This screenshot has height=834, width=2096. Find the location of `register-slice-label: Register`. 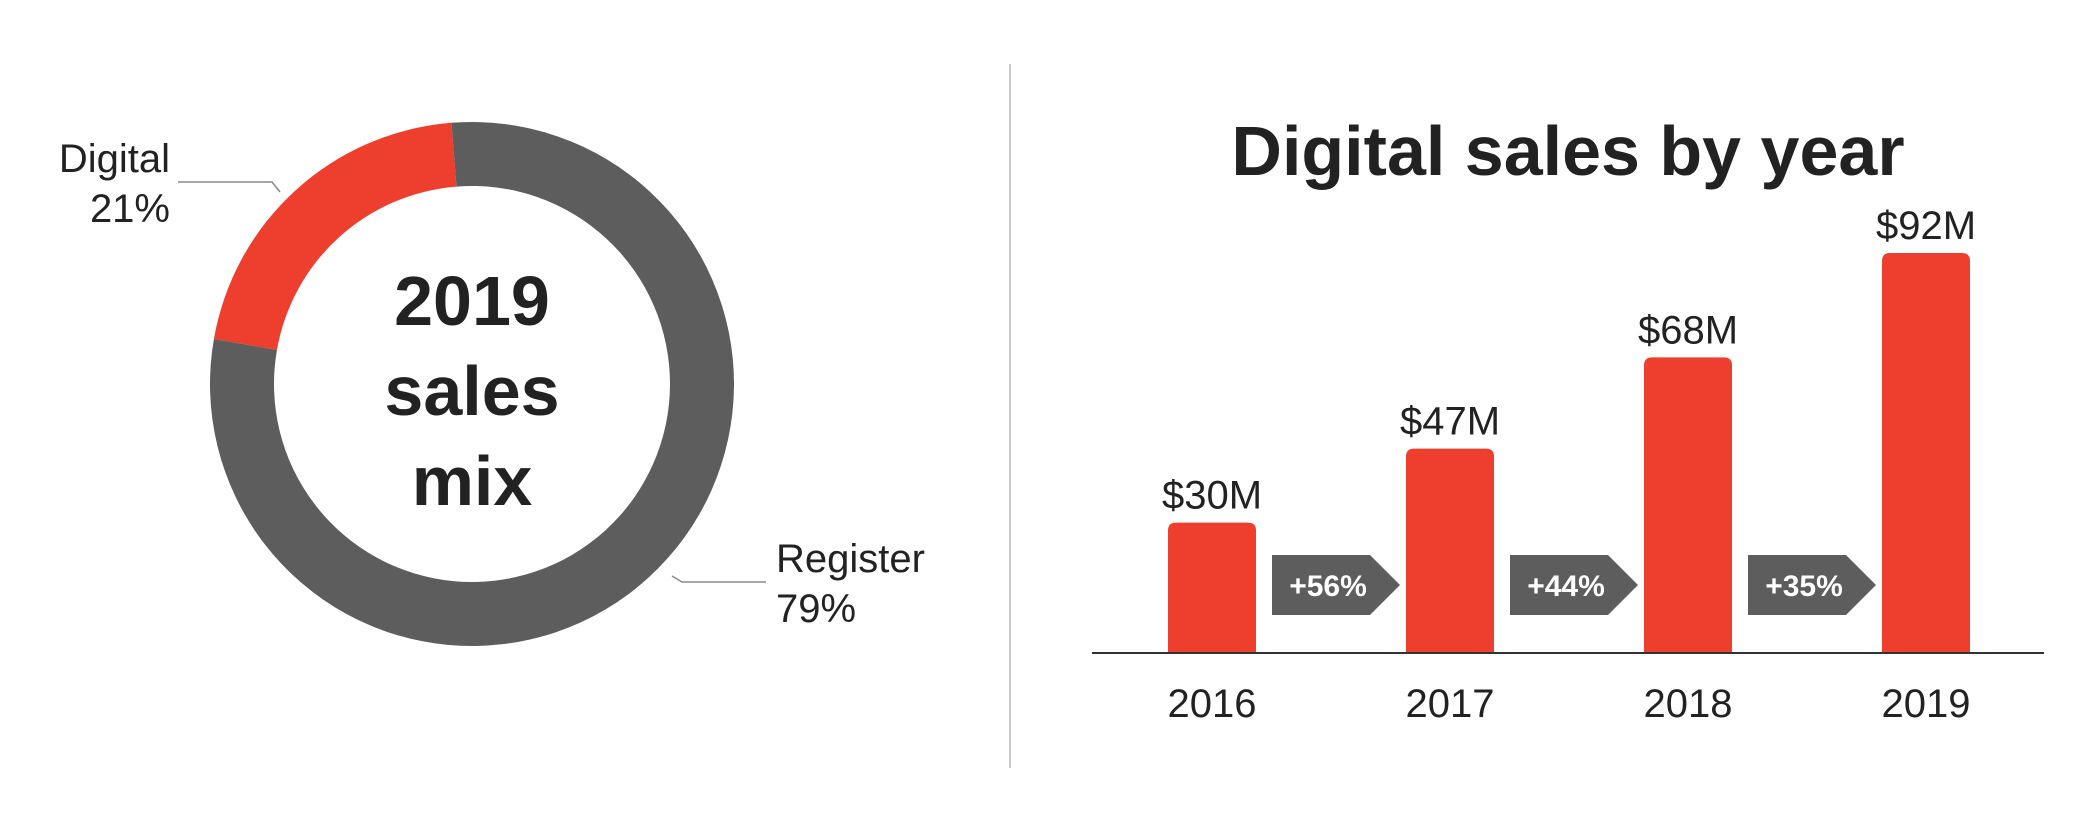

register-slice-label: Register is located at coordinates (850, 559).